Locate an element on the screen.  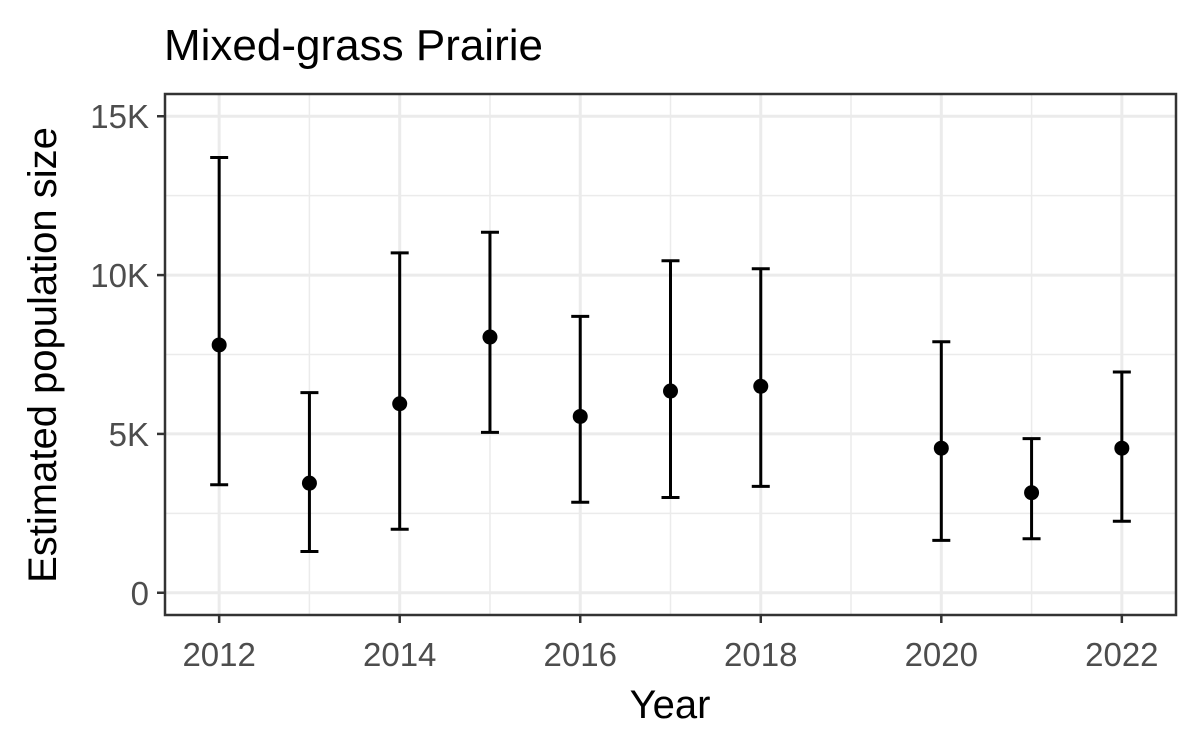
x-tick-label: 2018 is located at coordinates (760, 654).